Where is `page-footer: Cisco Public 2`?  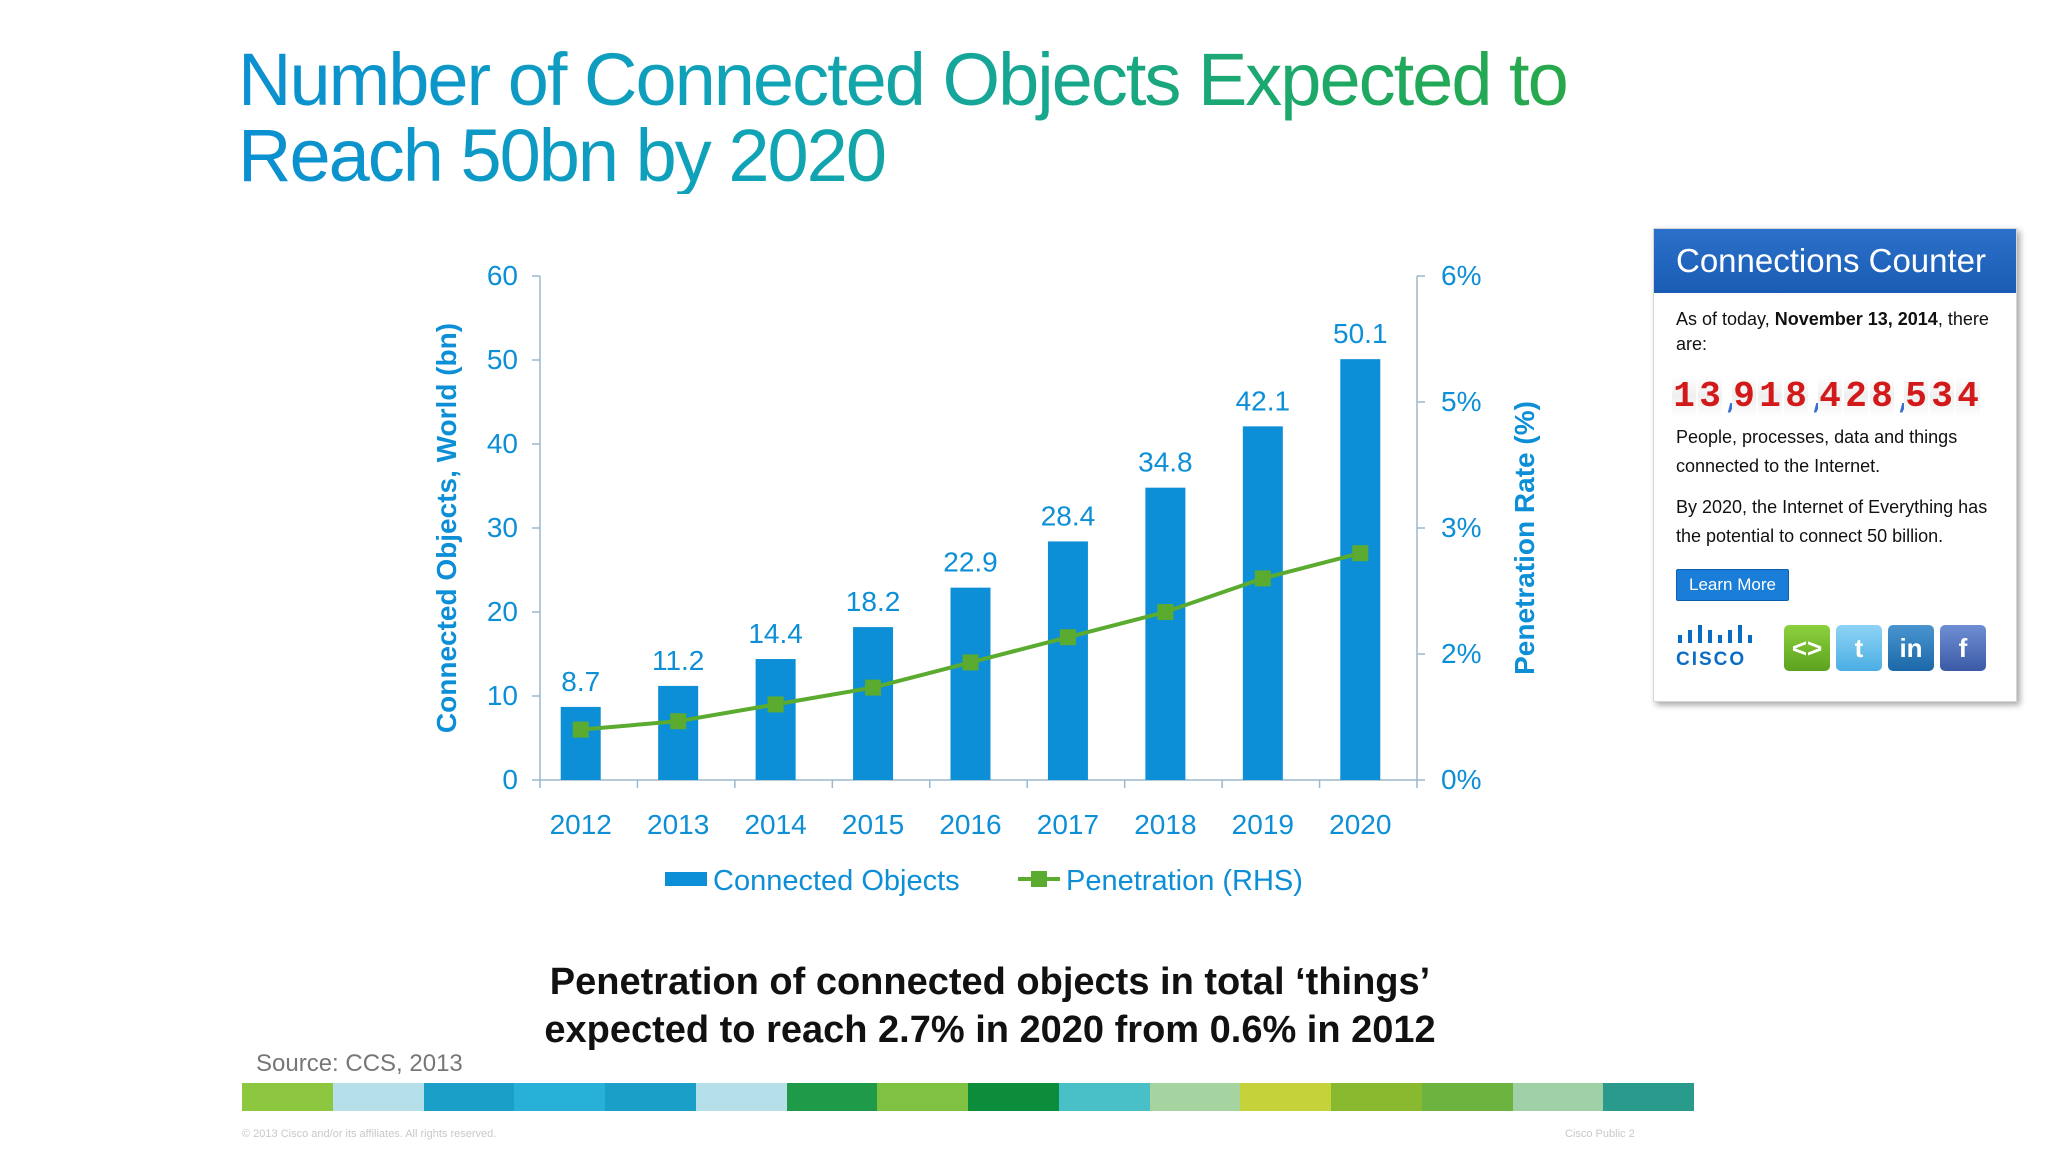 page-footer: Cisco Public 2 is located at coordinates (1600, 1134).